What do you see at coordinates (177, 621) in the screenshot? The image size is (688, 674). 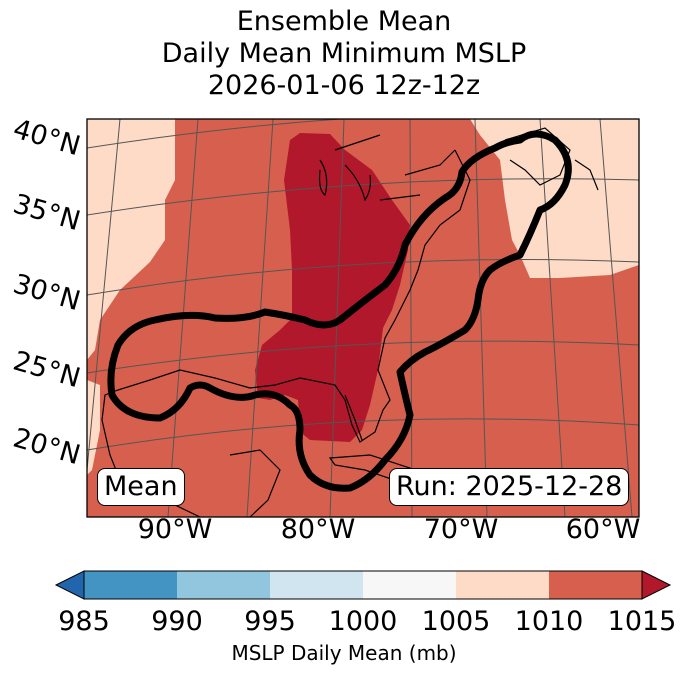 I see `colorbar-tick-990: 990` at bounding box center [177, 621].